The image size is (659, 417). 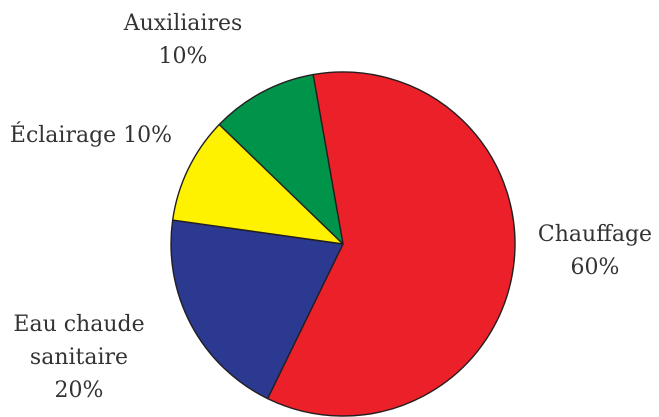 What do you see at coordinates (79, 390) in the screenshot?
I see `slice-label-line: 20%` at bounding box center [79, 390].